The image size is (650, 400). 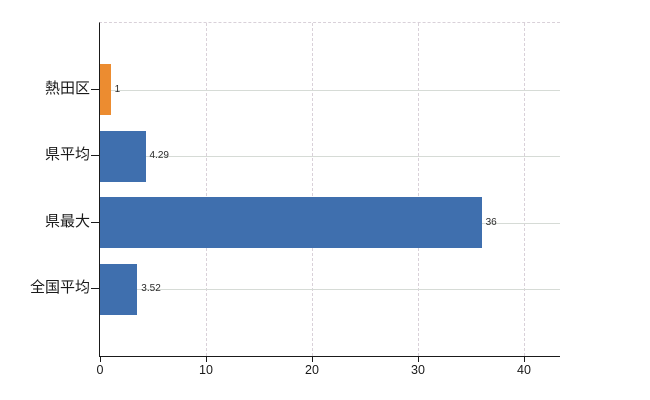 I want to click on value-label: 4.29, so click(x=159, y=155).